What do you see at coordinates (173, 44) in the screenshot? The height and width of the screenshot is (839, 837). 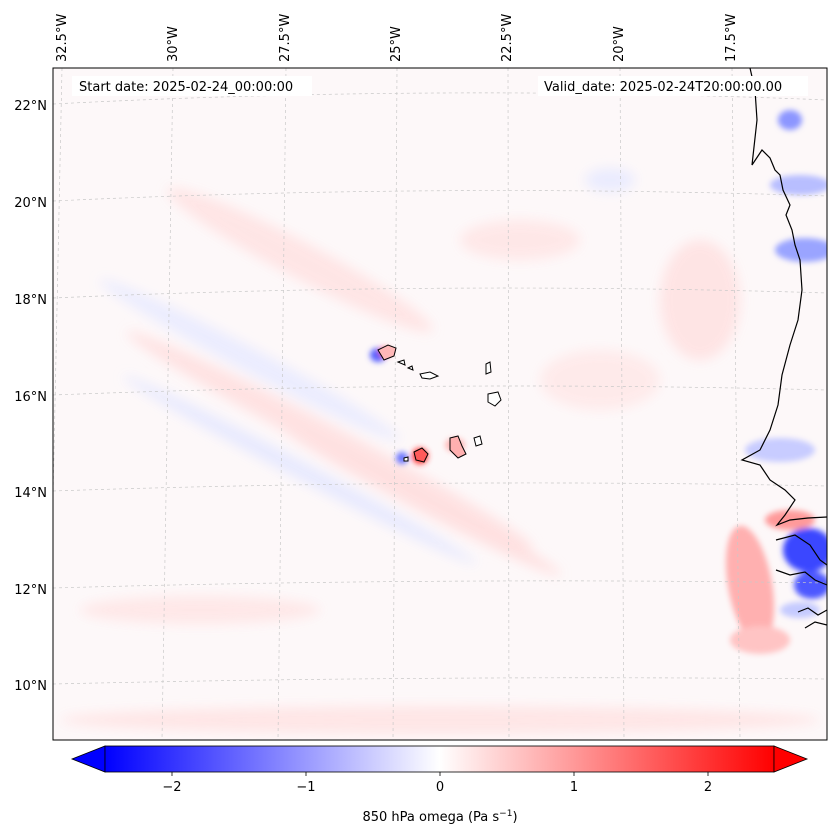 I see `lon-label: 30°W` at bounding box center [173, 44].